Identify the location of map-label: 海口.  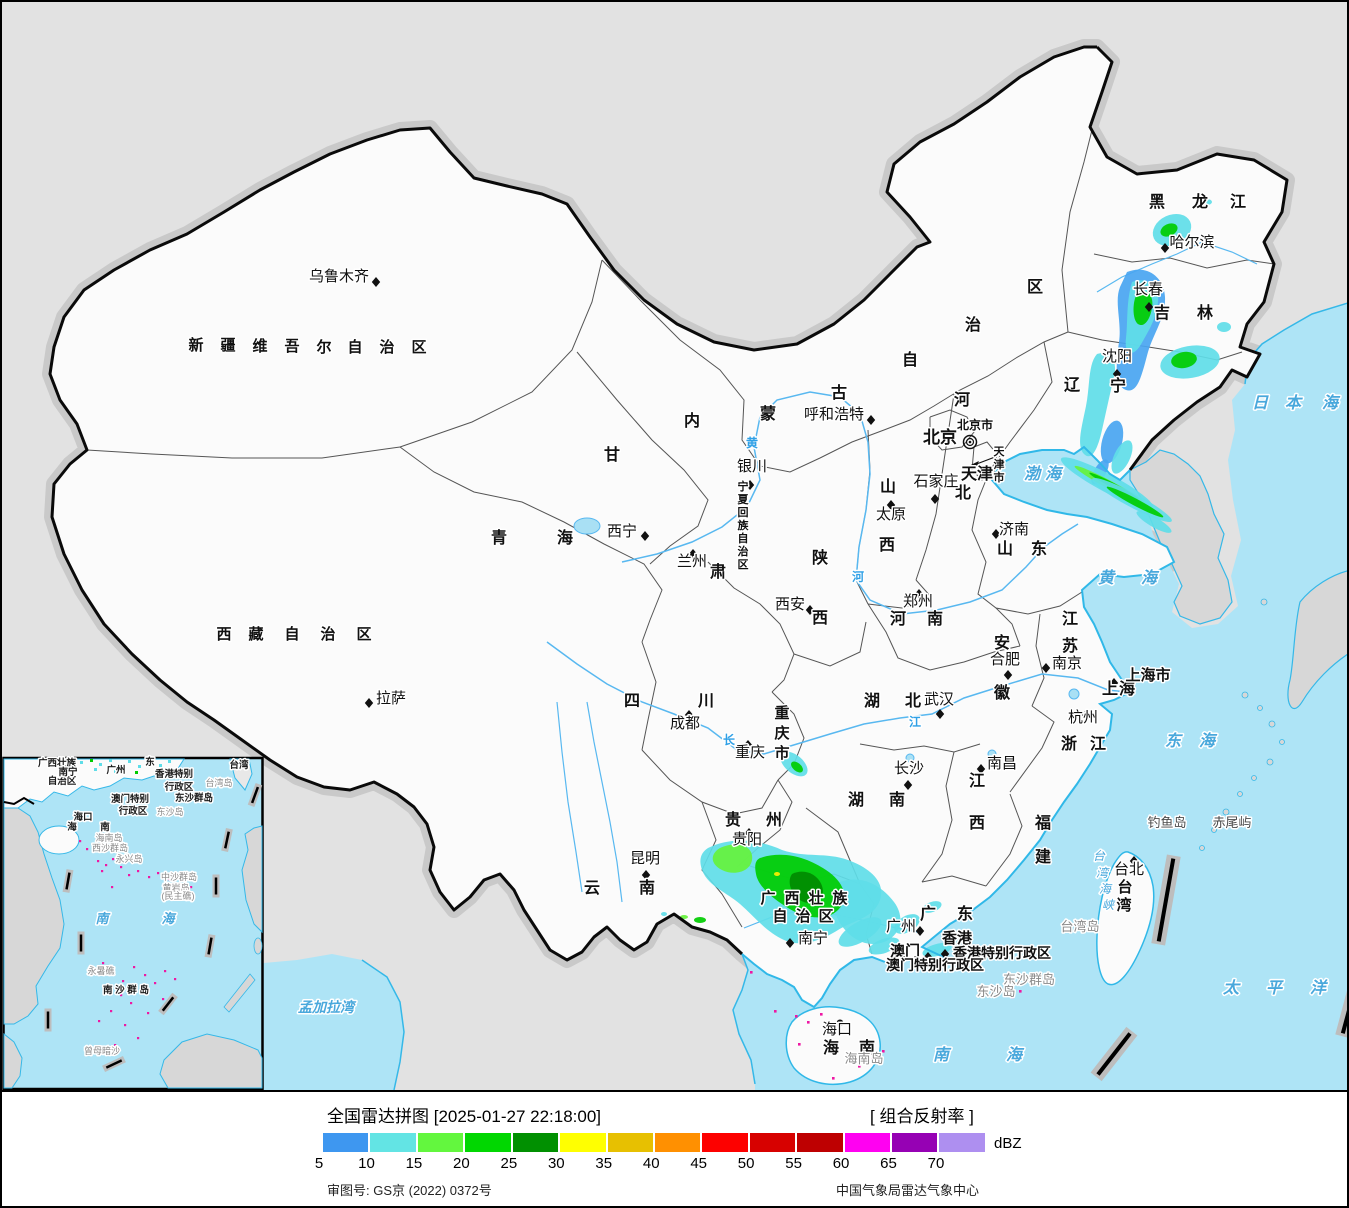
(82, 817).